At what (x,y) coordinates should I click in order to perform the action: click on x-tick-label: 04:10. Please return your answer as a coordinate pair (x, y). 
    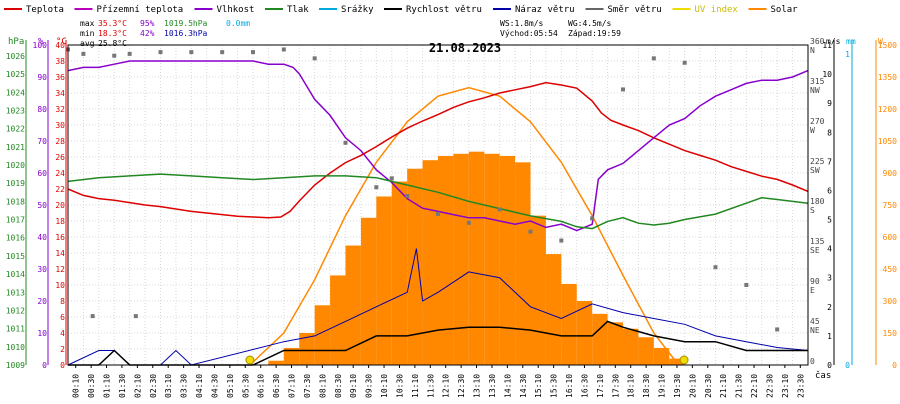
    Looking at the image, I should click on (199, 386).